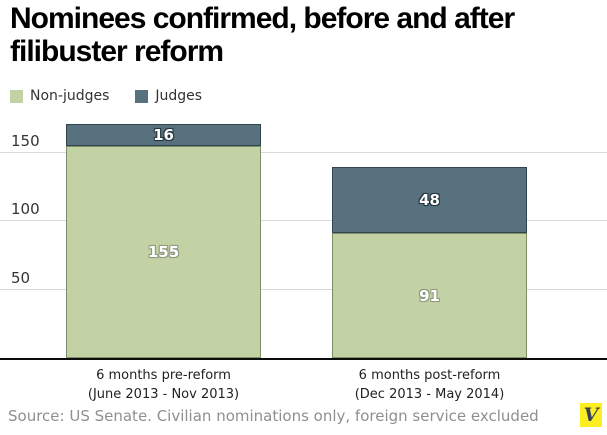 This screenshot has height=435, width=607. What do you see at coordinates (163, 375) in the screenshot?
I see `x-category-label-line: 6 months pre-reform` at bounding box center [163, 375].